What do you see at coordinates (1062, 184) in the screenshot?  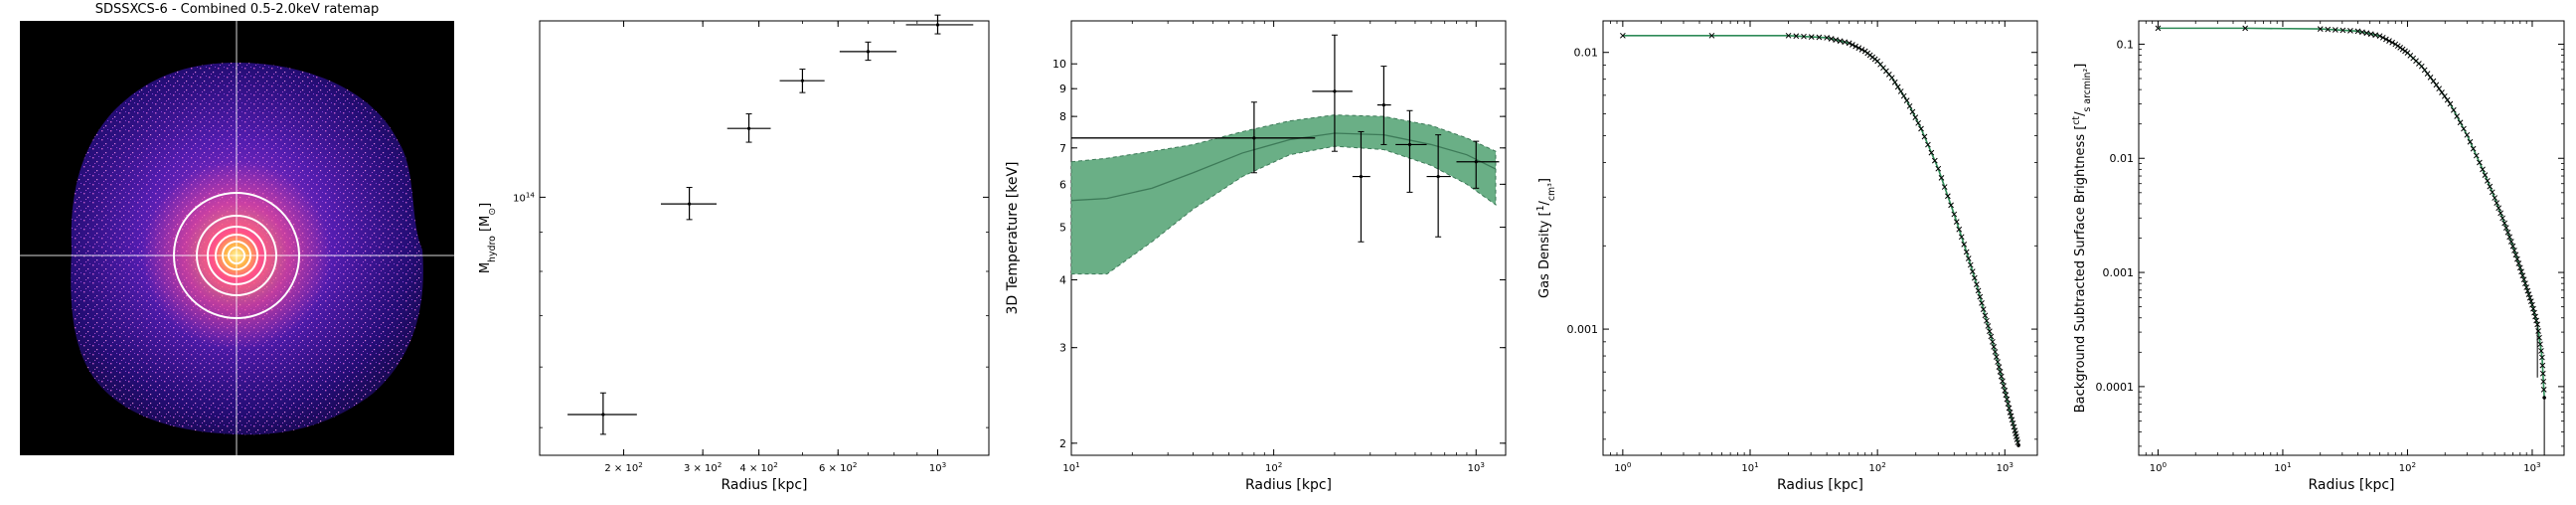 I see `y-tick-label: 6` at bounding box center [1062, 184].